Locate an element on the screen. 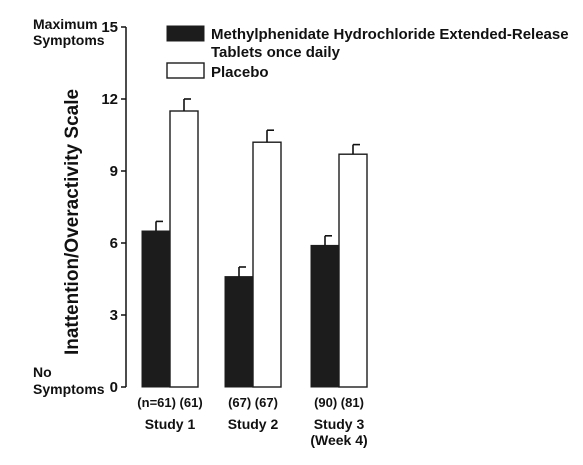  category-label: Study 1 is located at coordinates (170, 424).